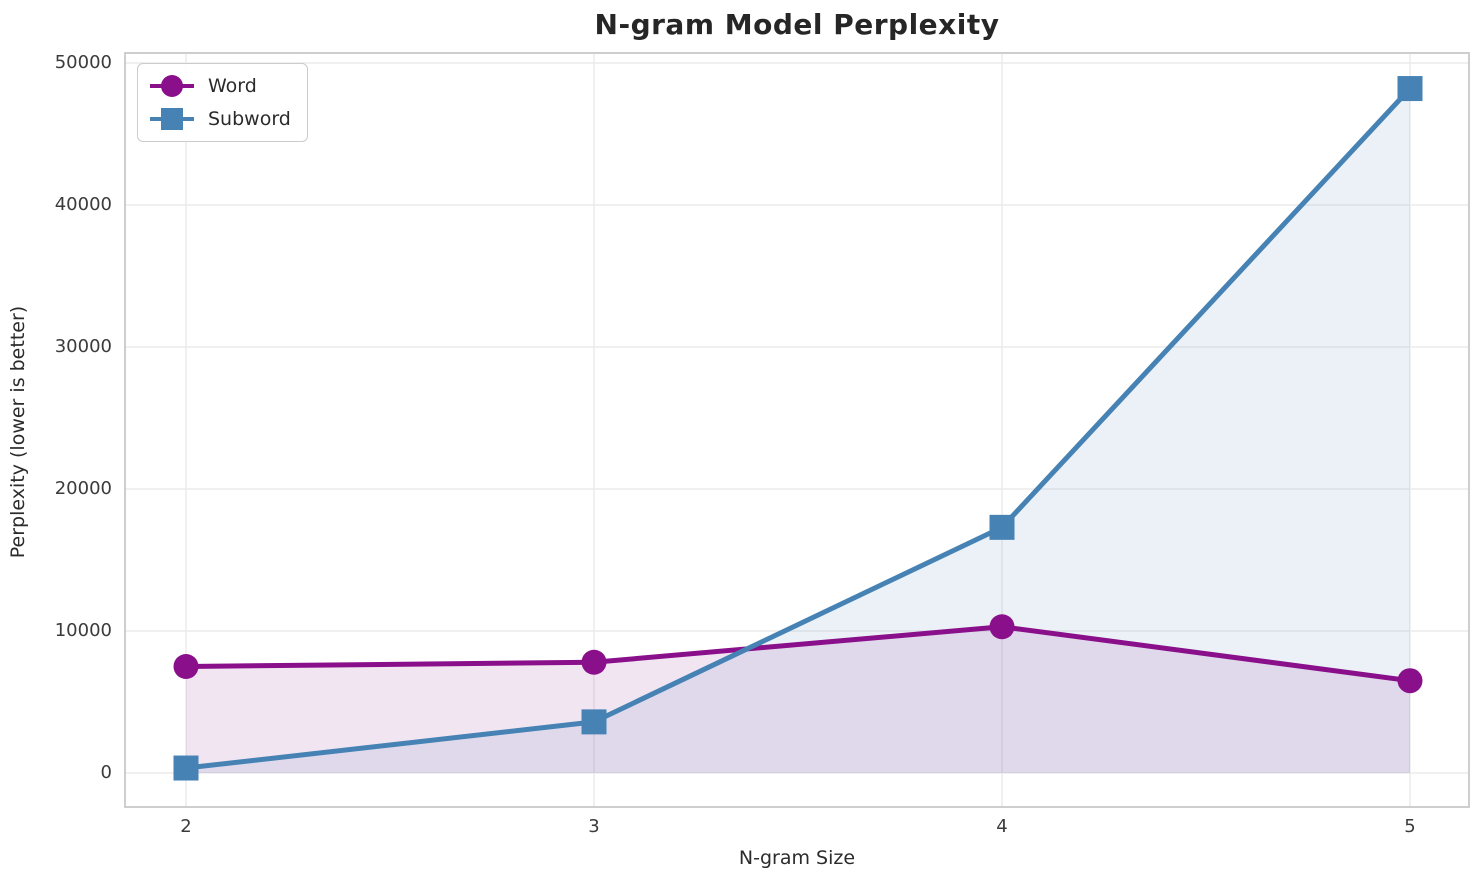 The width and height of the screenshot is (1484, 885). Describe the element at coordinates (797, 858) in the screenshot. I see `x-axis-label: N-gram Size` at that location.